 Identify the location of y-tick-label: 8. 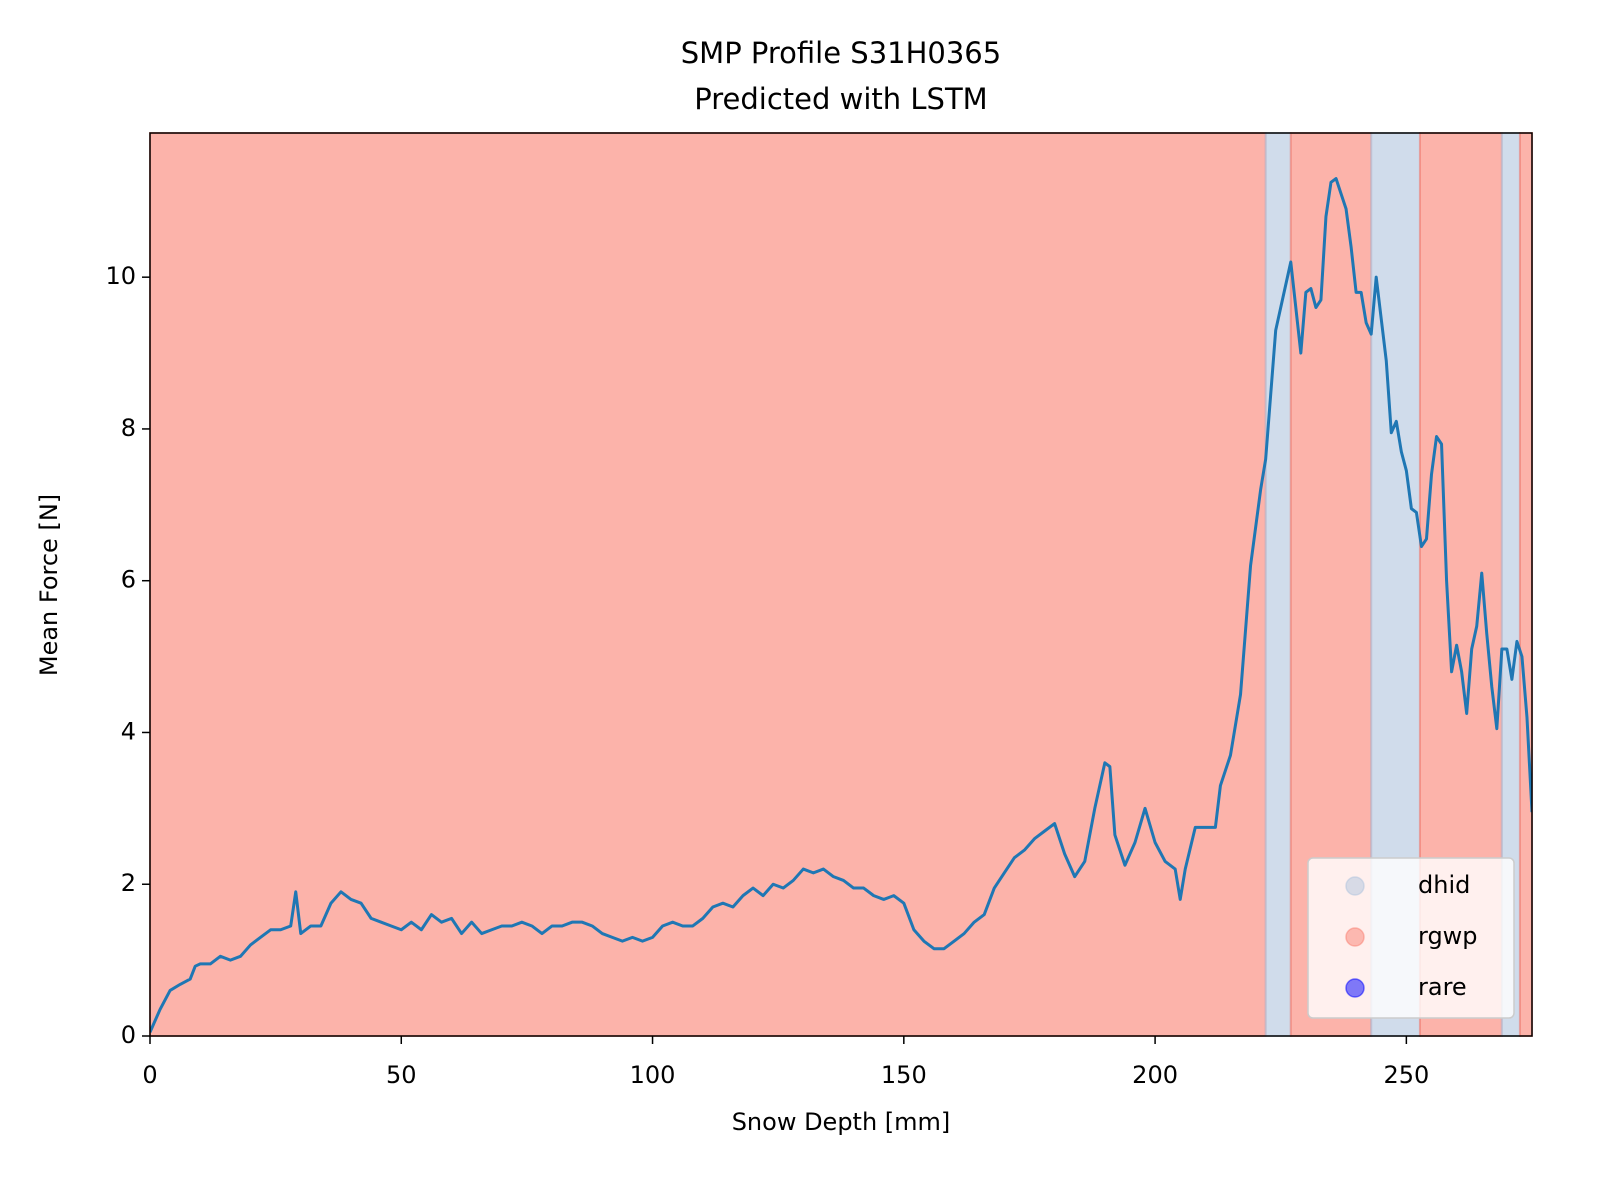
(128, 428).